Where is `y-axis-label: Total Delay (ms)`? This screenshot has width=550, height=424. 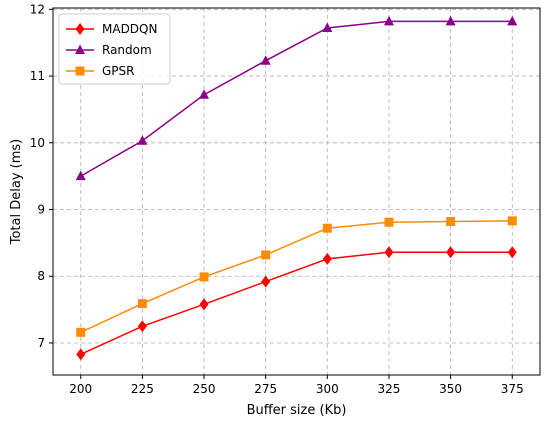 y-axis-label: Total Delay (ms) is located at coordinates (16, 192).